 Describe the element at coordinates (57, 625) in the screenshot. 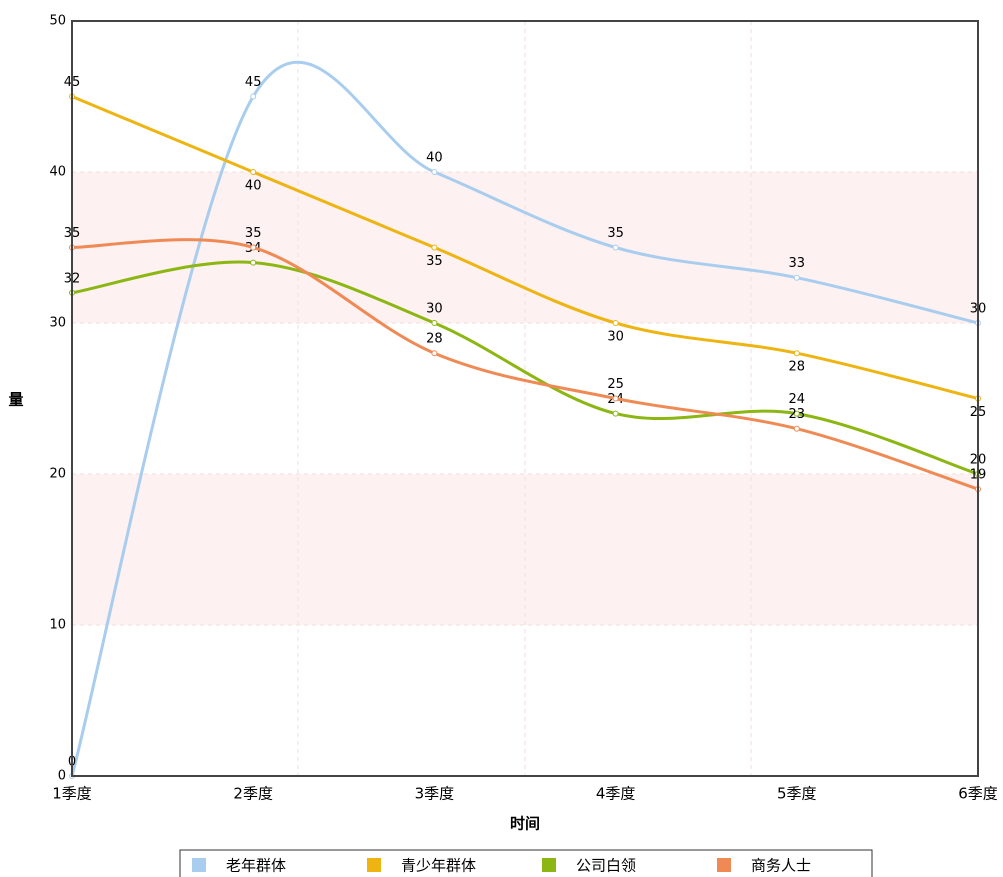

I see `y-tick-label: 10` at that location.